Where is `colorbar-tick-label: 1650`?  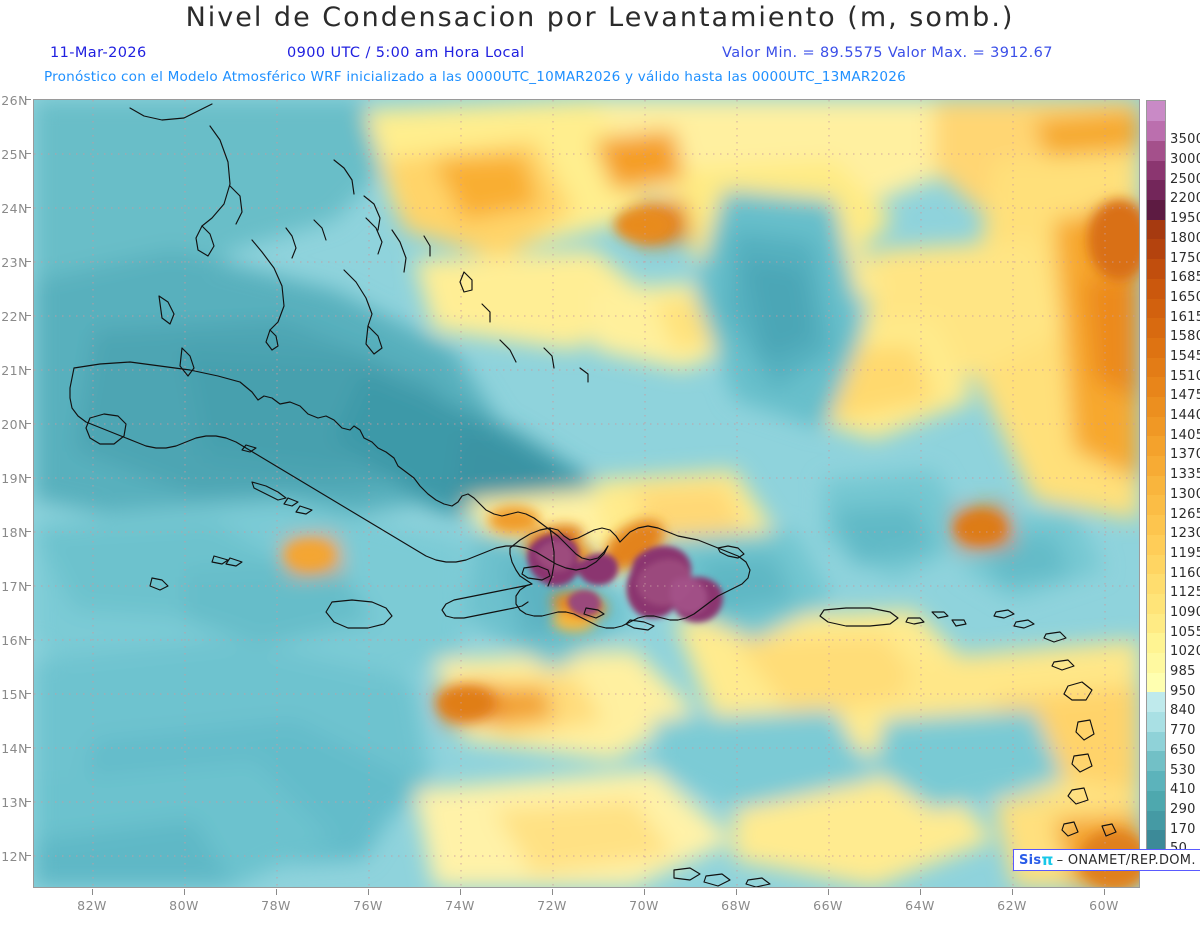 colorbar-tick-label: 1650 is located at coordinates (1185, 297).